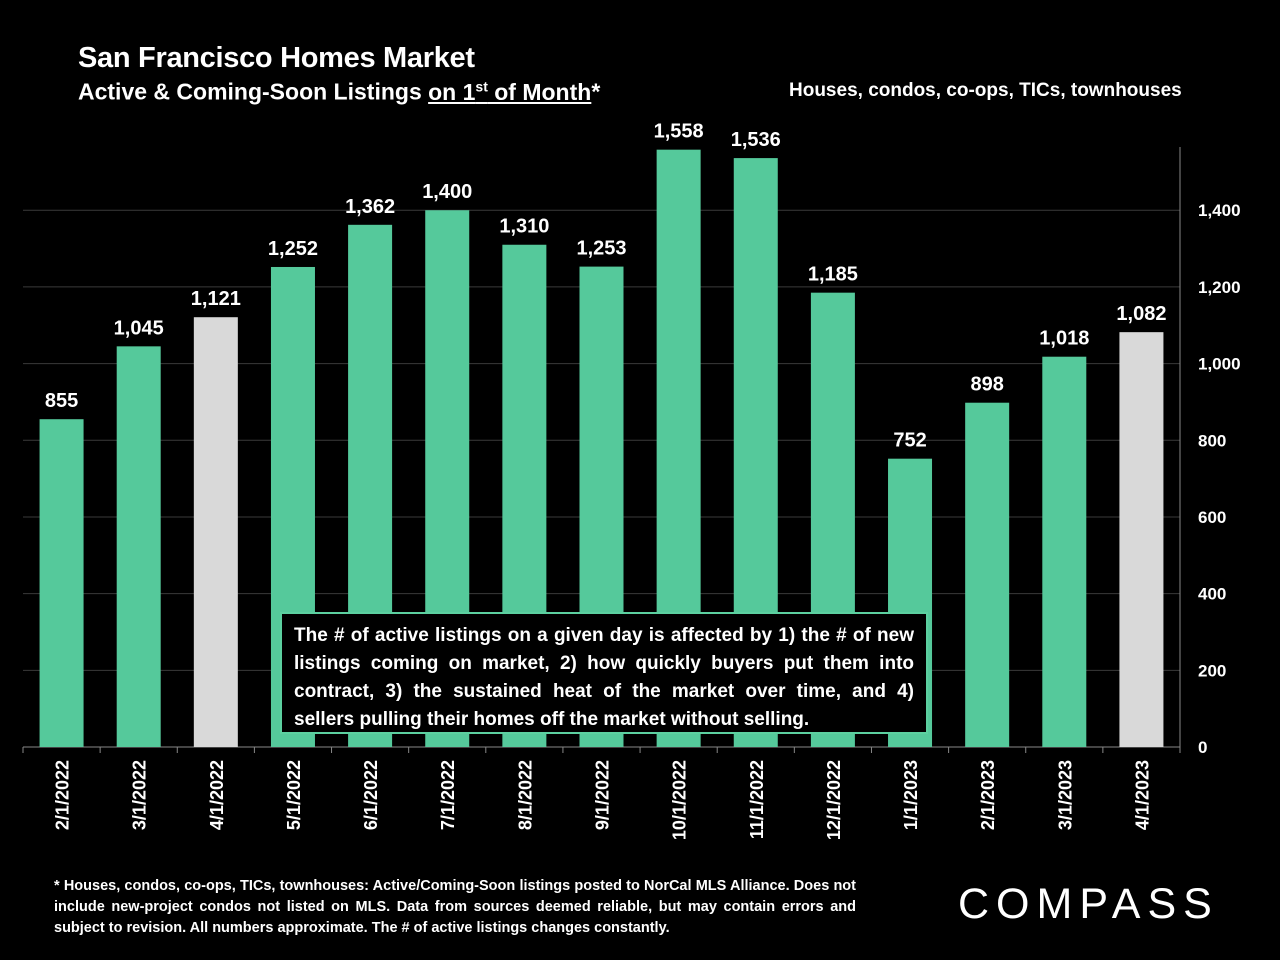  What do you see at coordinates (756, 140) in the screenshot?
I see `bar-value-label: 1,536` at bounding box center [756, 140].